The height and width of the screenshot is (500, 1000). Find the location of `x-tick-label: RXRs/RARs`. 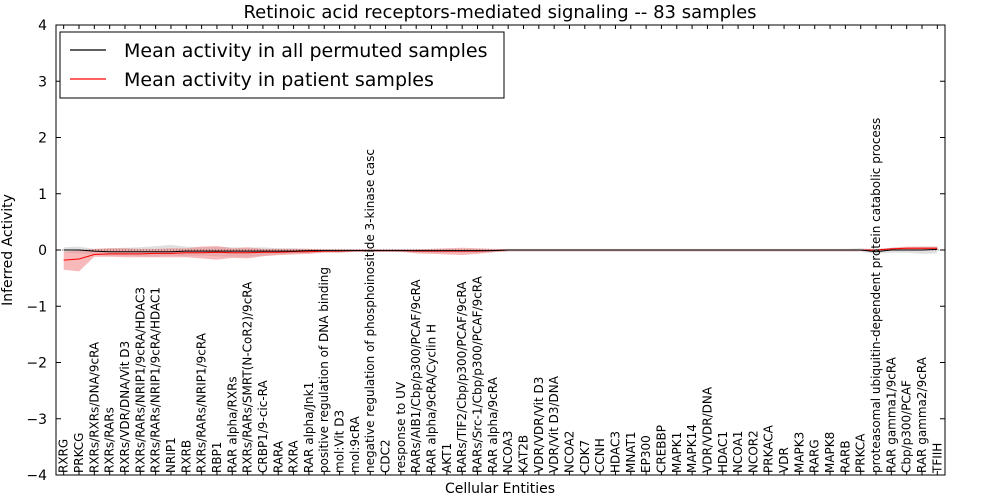

x-tick-label: RXRs/RARs is located at coordinates (110, 440).